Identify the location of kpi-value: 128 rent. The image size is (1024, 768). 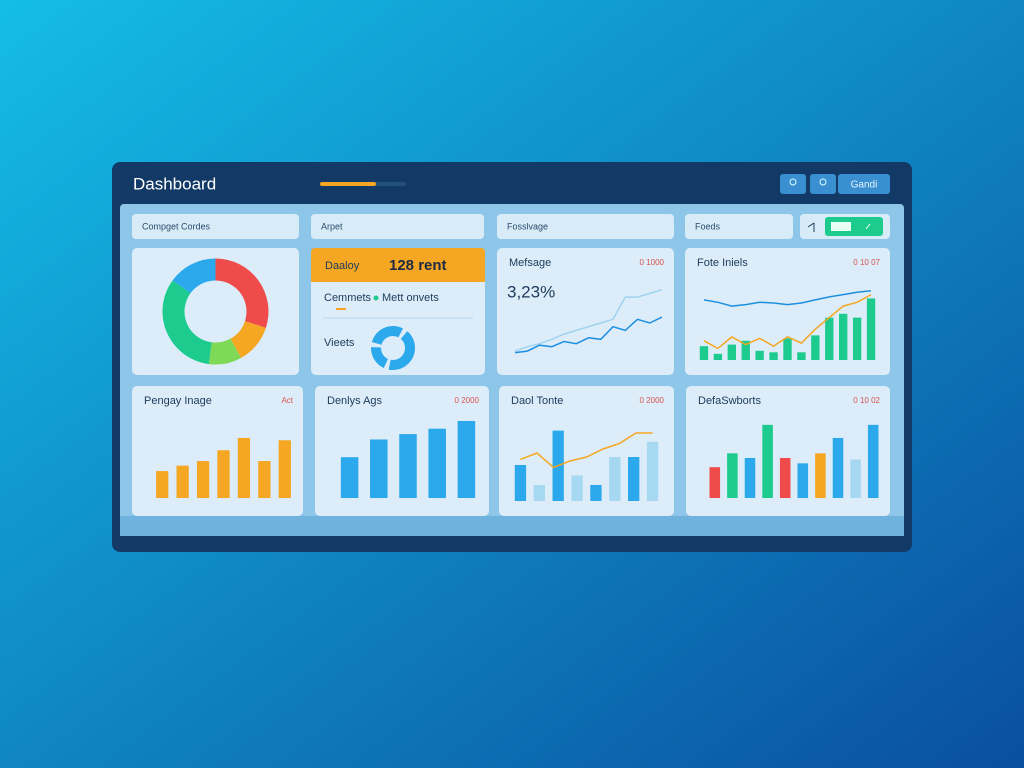
(418, 265).